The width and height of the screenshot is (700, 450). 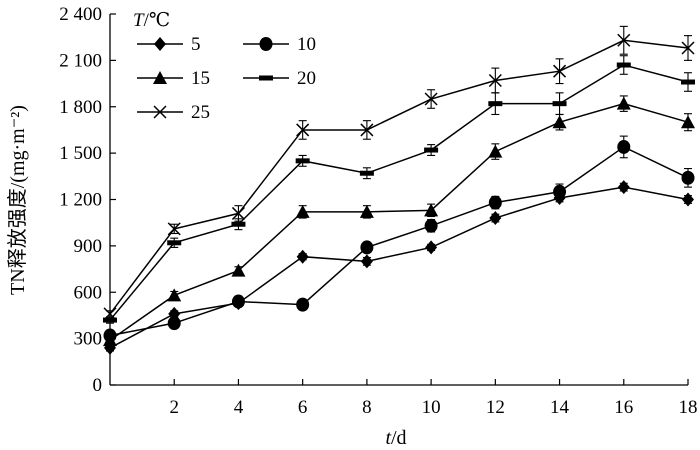 What do you see at coordinates (395, 438) in the screenshot?
I see `x-axis-title: t/d` at bounding box center [395, 438].